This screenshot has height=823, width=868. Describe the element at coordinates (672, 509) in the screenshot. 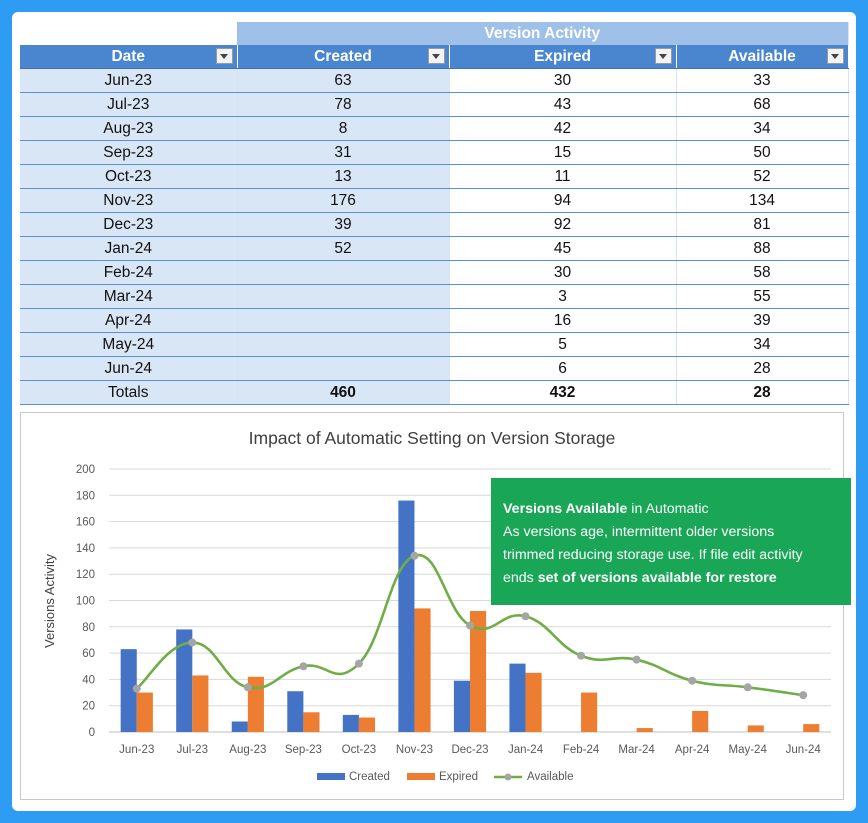

I see `callout-line-1: Versions Available in Automatic` at that location.